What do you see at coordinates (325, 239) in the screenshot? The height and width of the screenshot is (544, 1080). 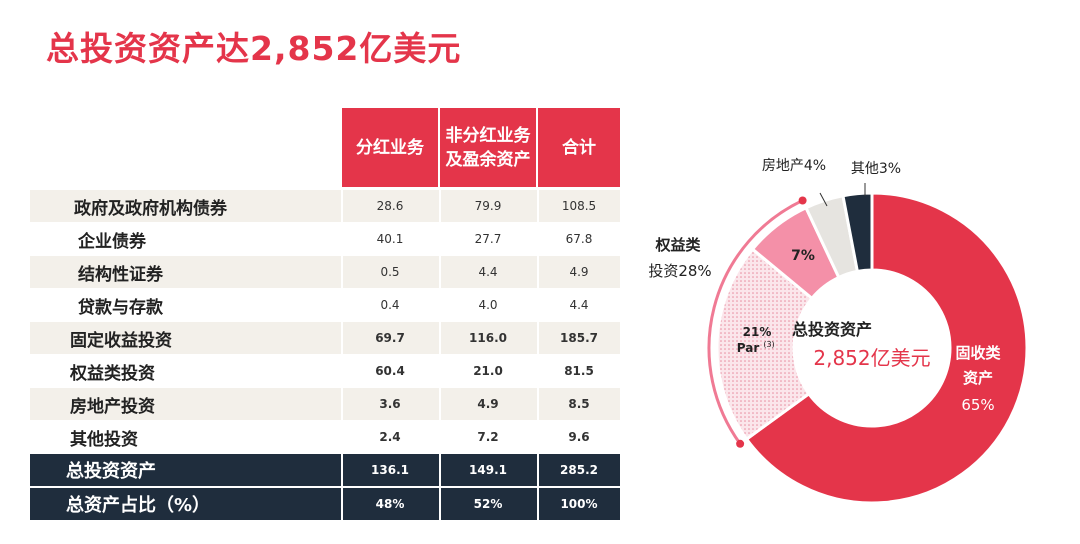 I see `table-row: 企业债券 40.1 27.7 67.8` at bounding box center [325, 239].